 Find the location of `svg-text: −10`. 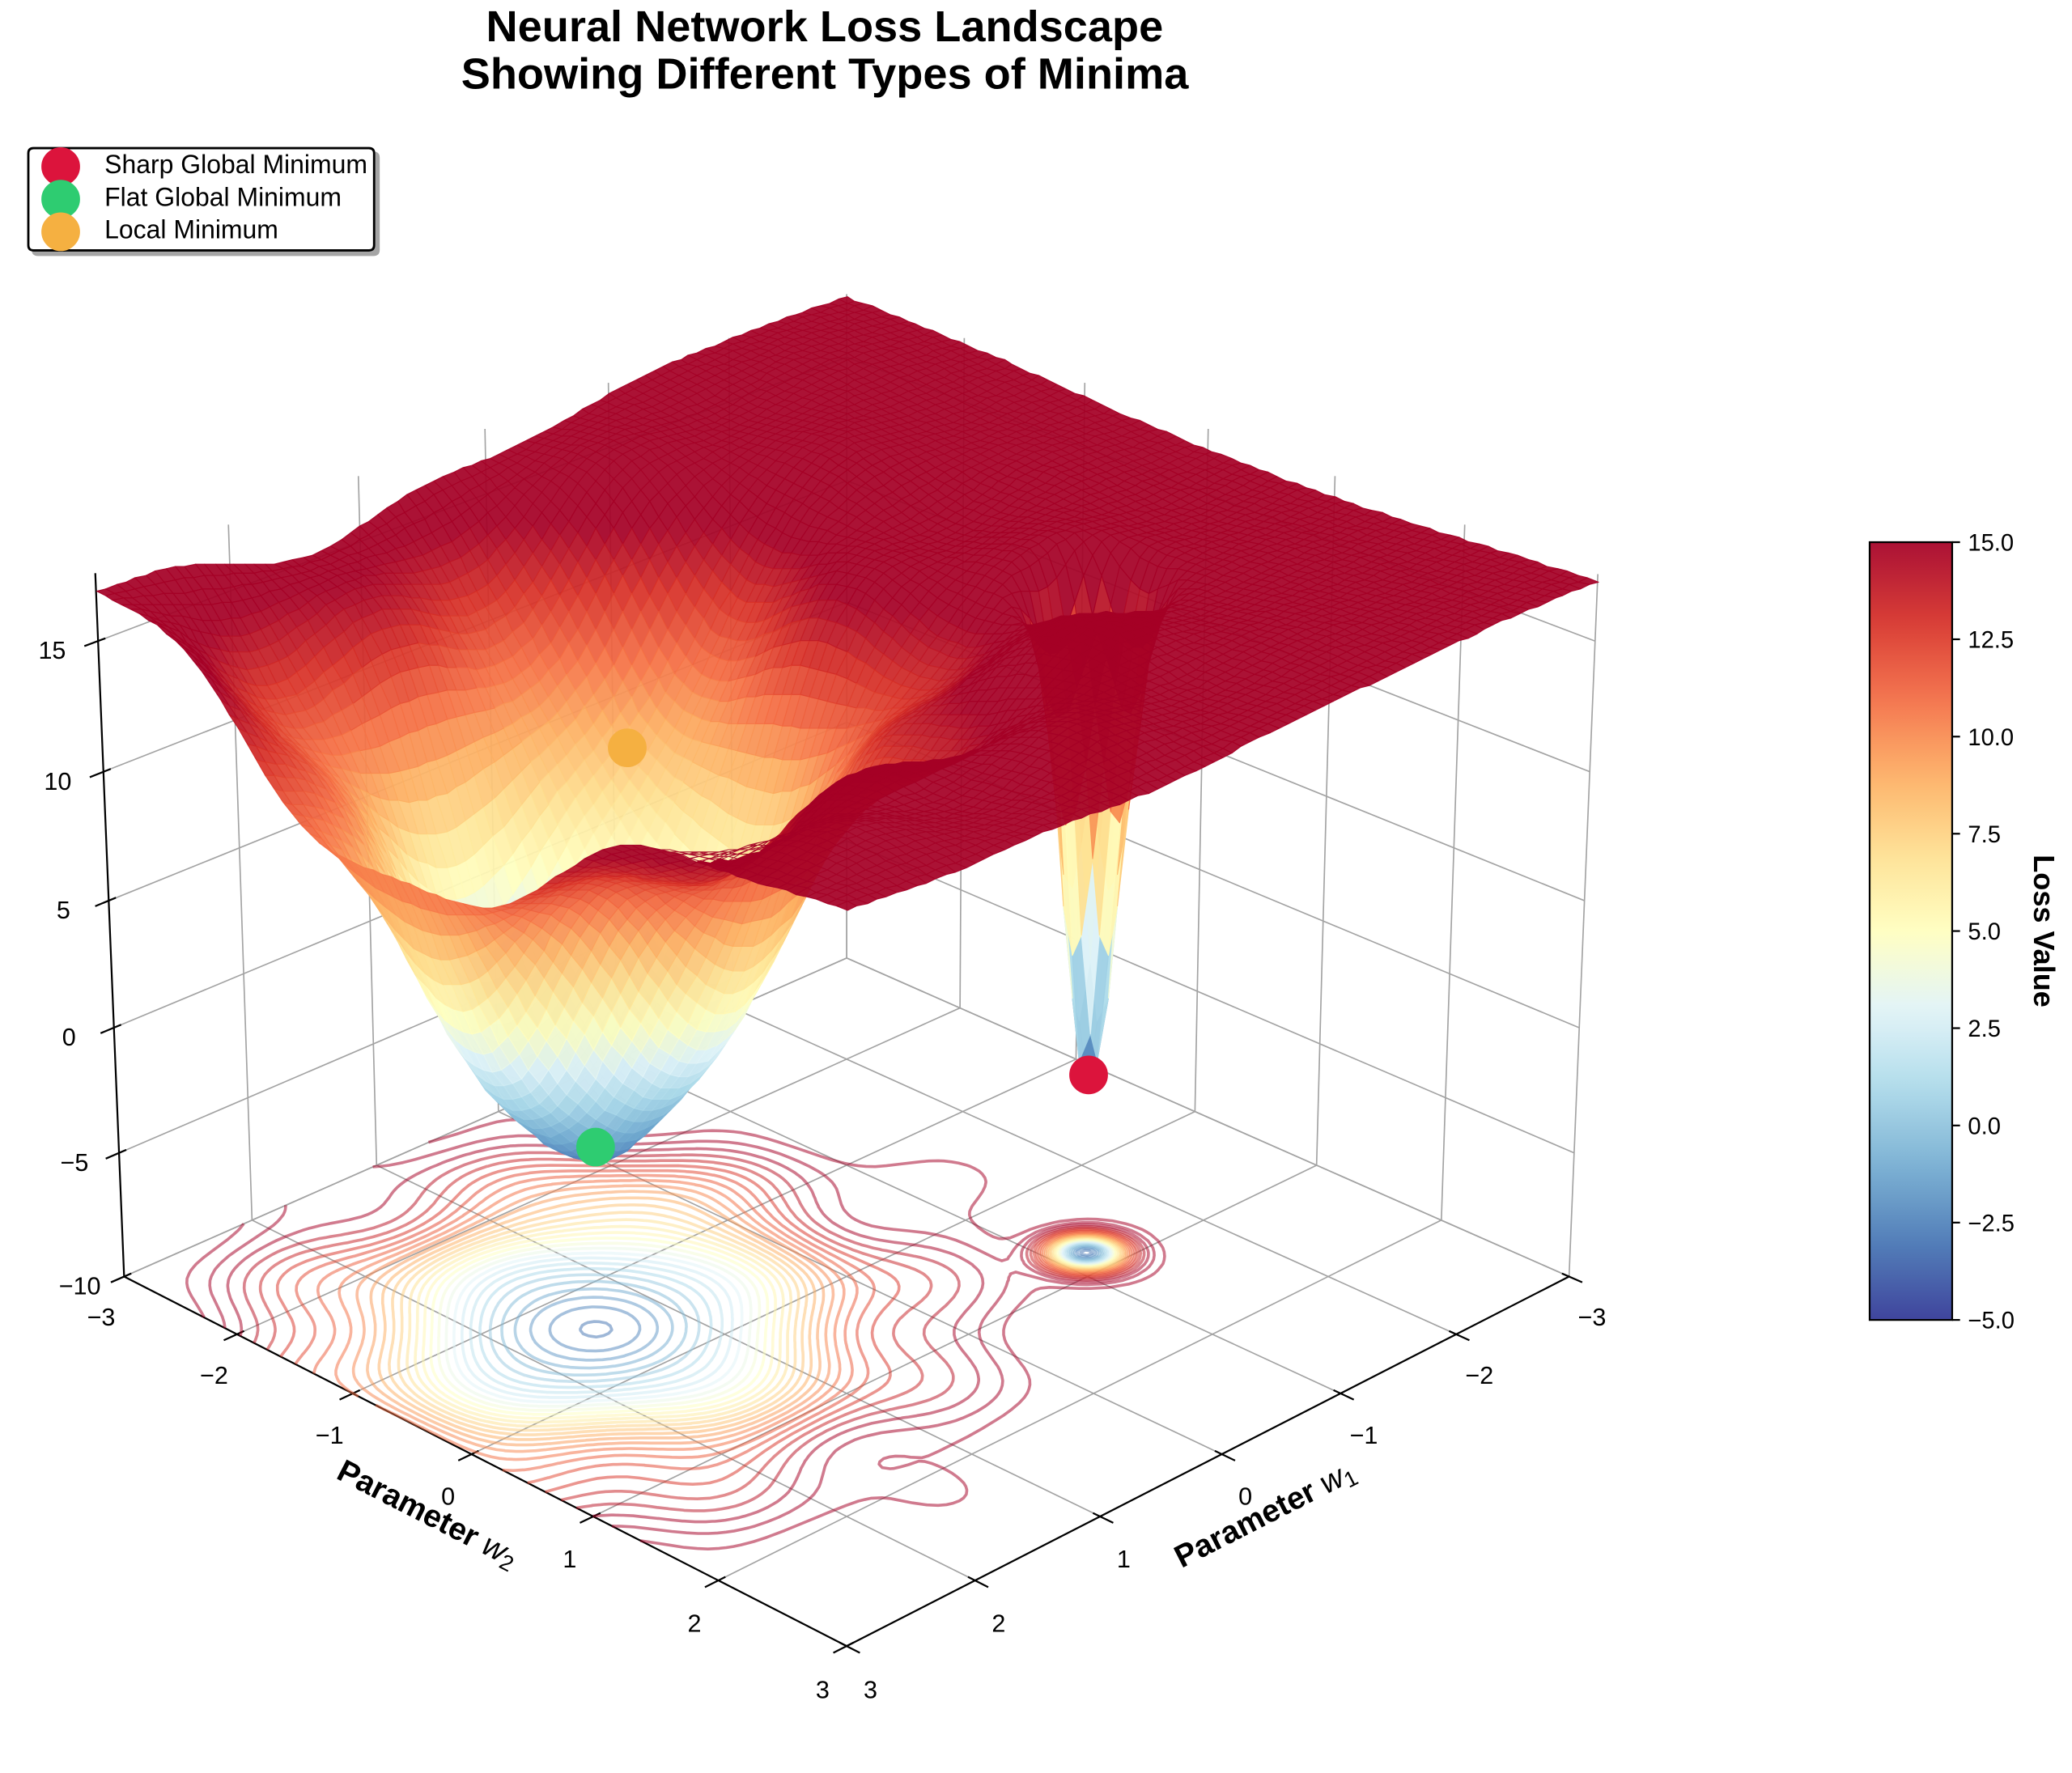

svg-text: −10 is located at coordinates (80, 1286).